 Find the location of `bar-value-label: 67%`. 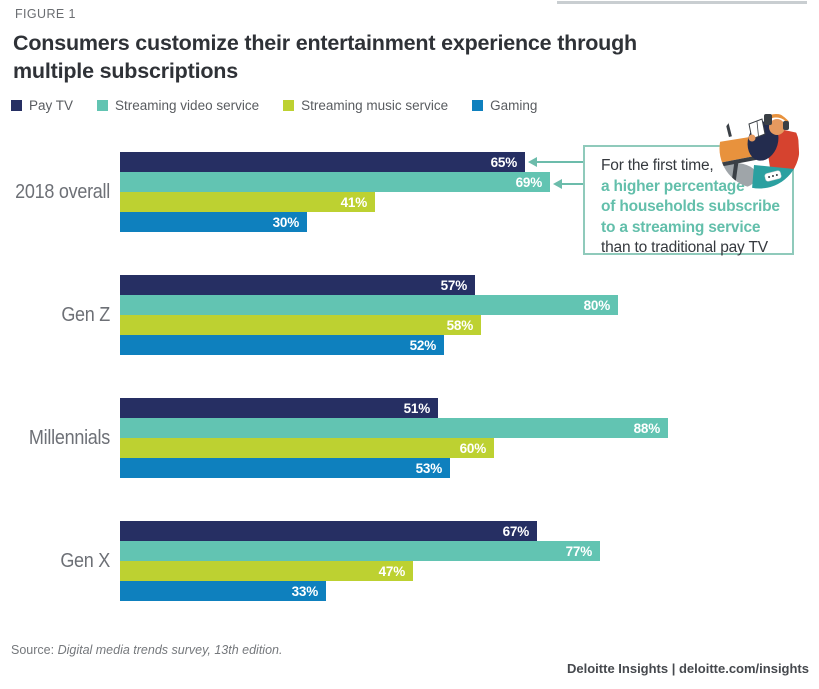

bar-value-label: 67% is located at coordinates (516, 531).